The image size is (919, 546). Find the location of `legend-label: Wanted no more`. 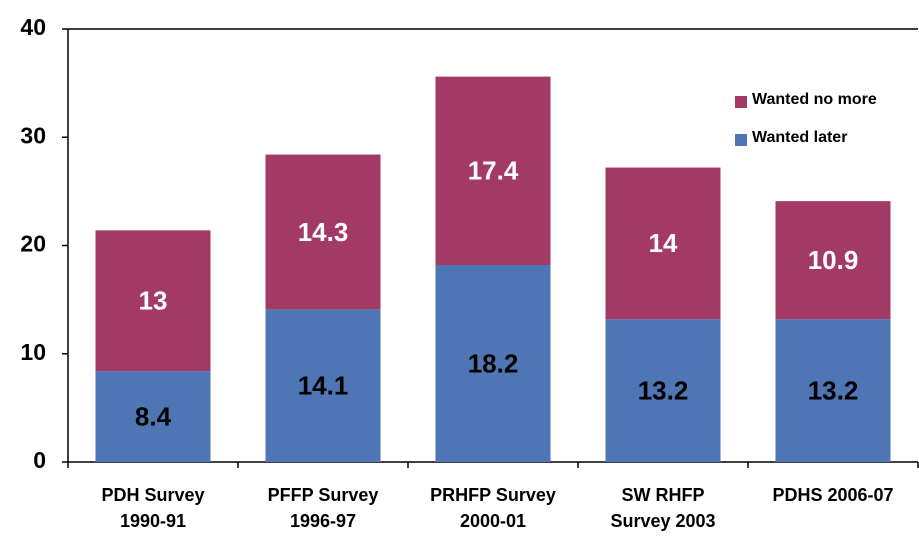

legend-label: Wanted no more is located at coordinates (814, 99).